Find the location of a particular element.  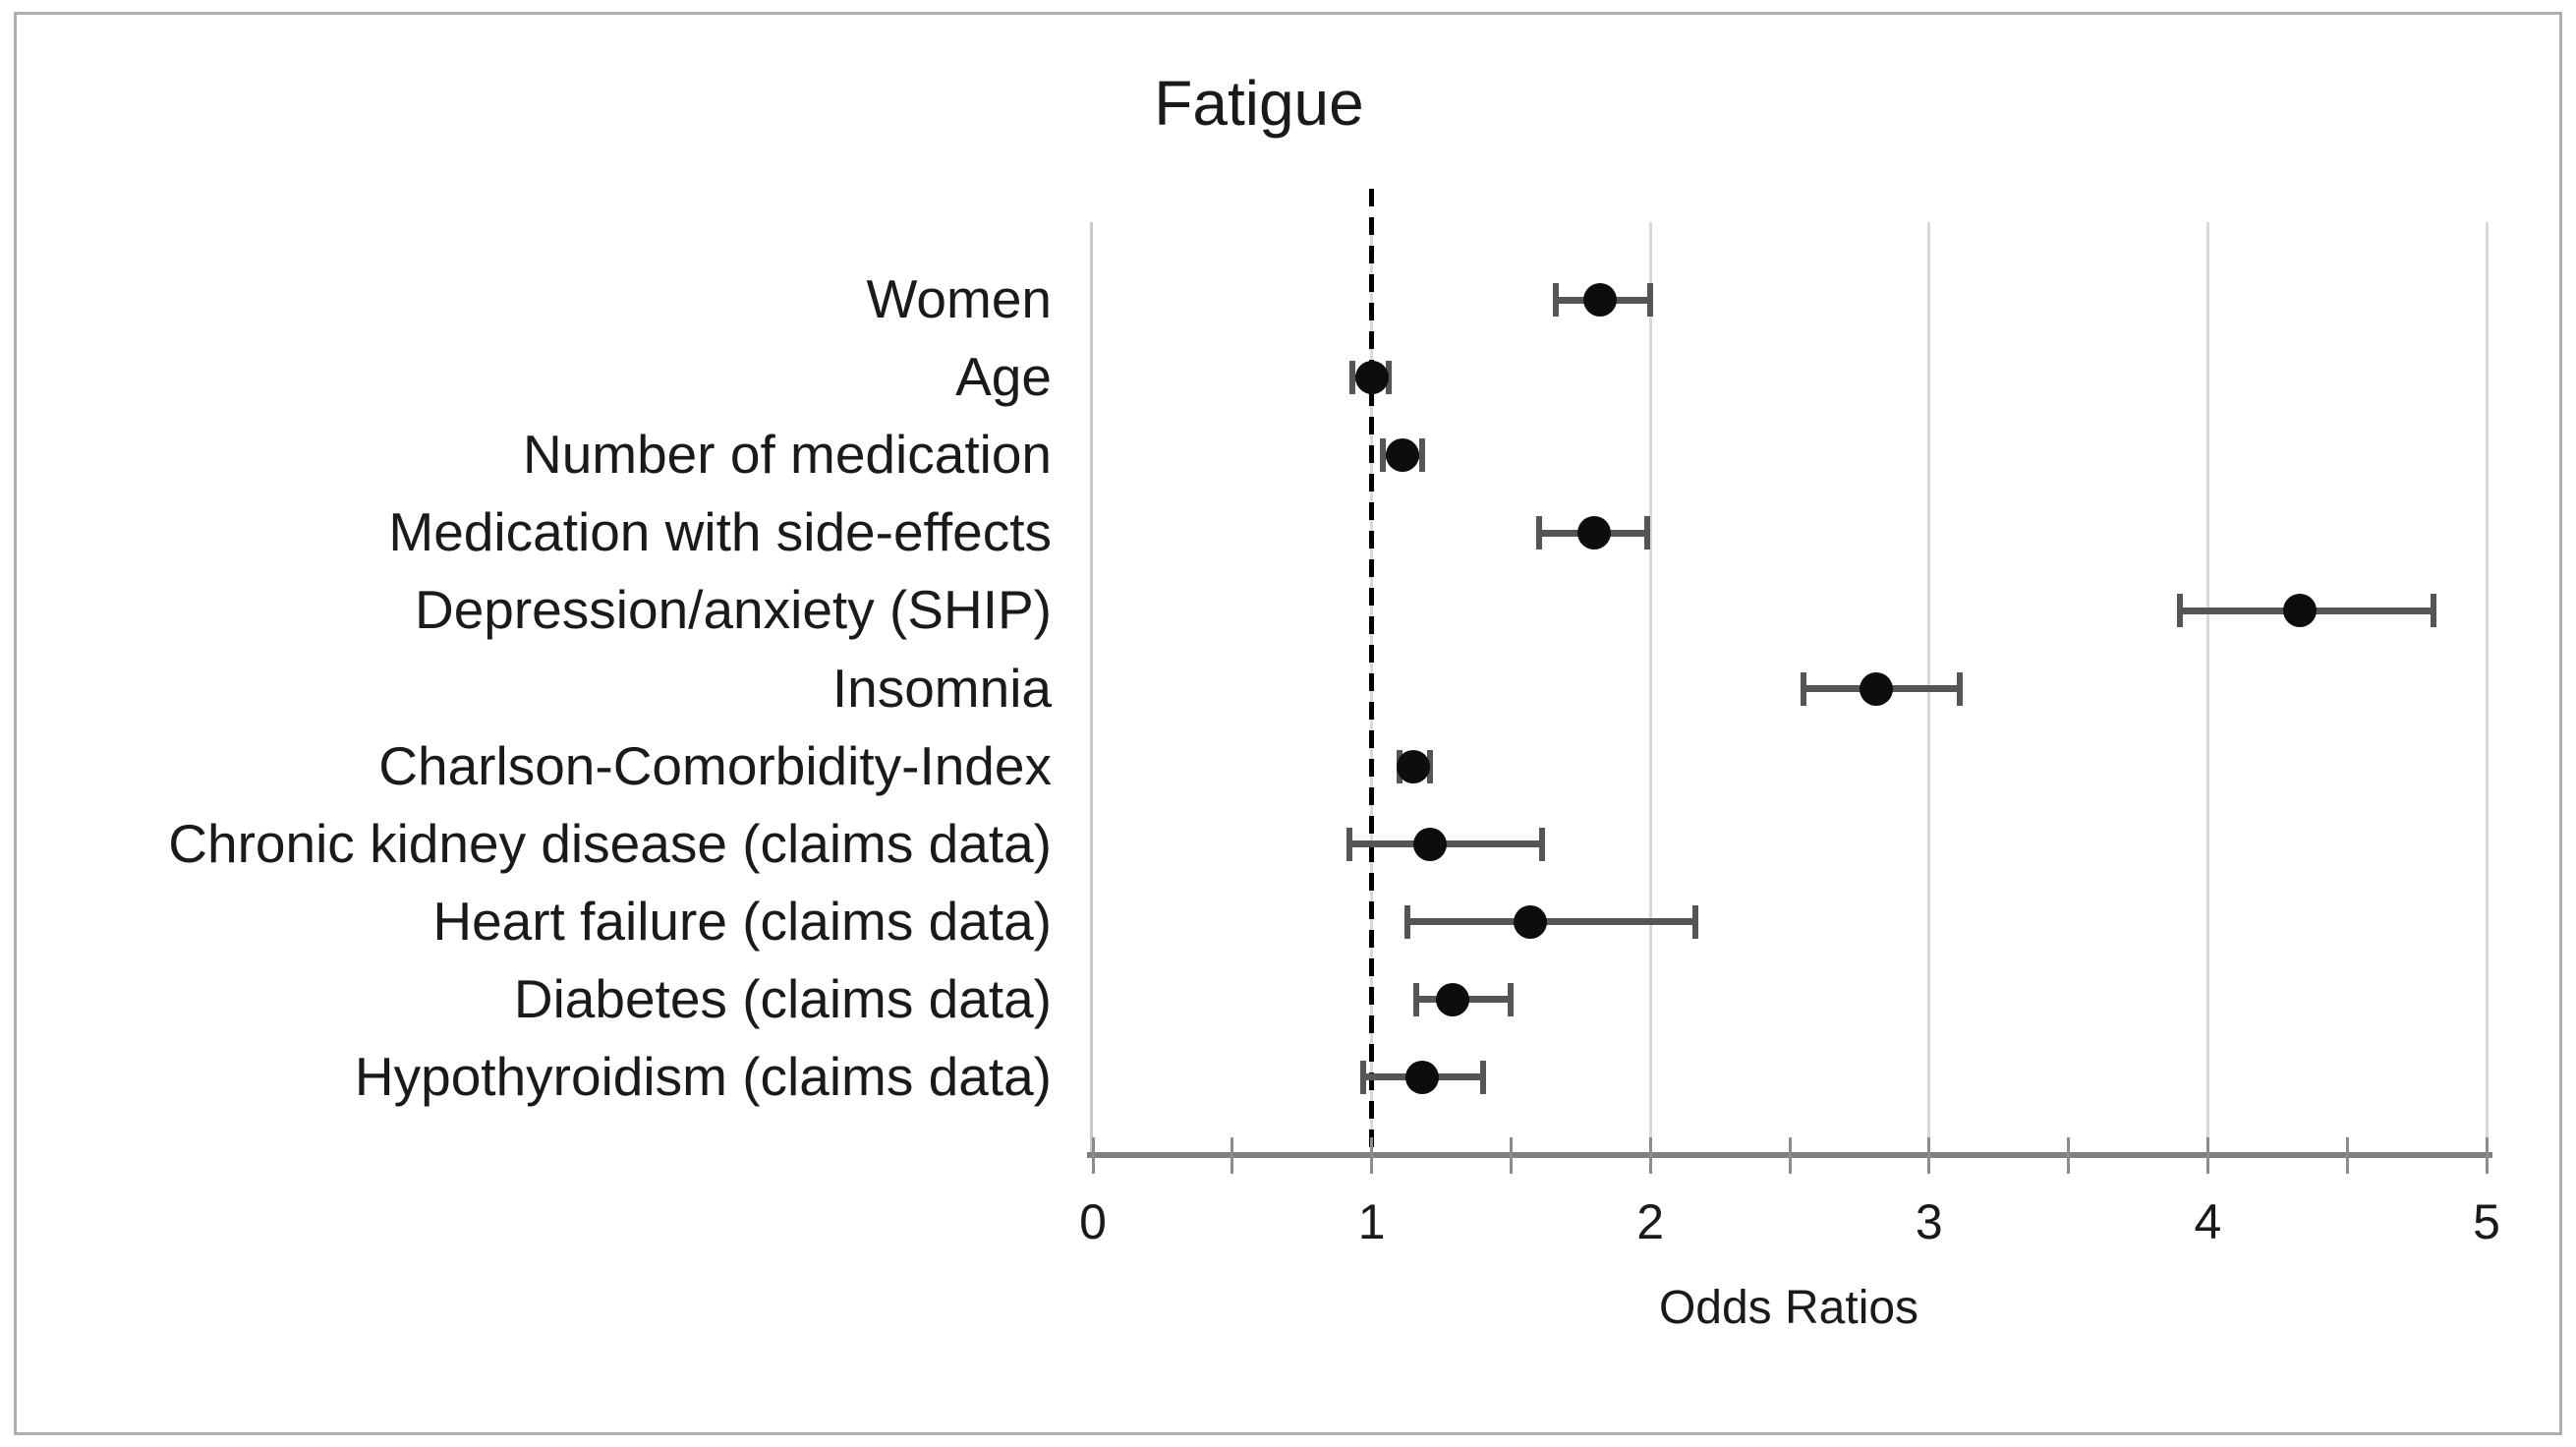

category-label: Women is located at coordinates (960, 299).